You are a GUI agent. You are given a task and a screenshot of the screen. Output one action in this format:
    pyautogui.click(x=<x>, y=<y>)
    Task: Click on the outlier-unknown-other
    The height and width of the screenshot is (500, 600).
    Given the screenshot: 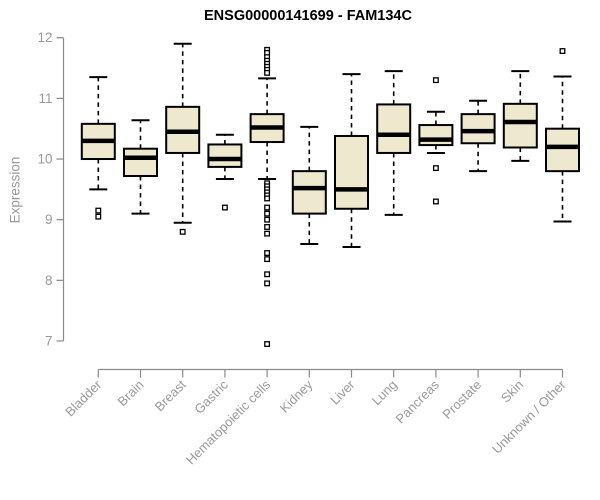 What is the action you would take?
    pyautogui.click(x=562, y=51)
    